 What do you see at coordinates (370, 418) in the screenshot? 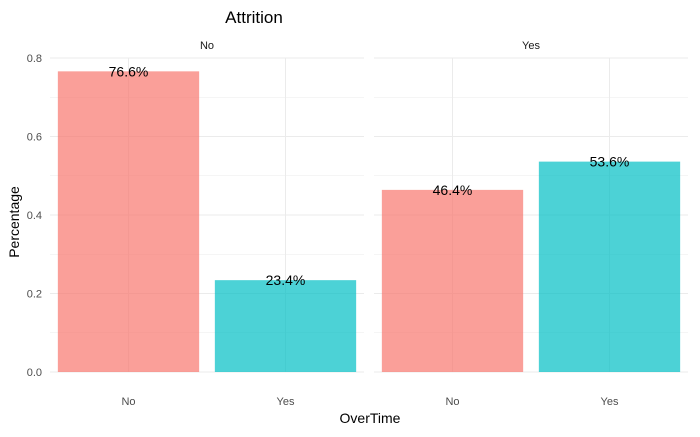
I see `x-axis-label: OverTime` at bounding box center [370, 418].